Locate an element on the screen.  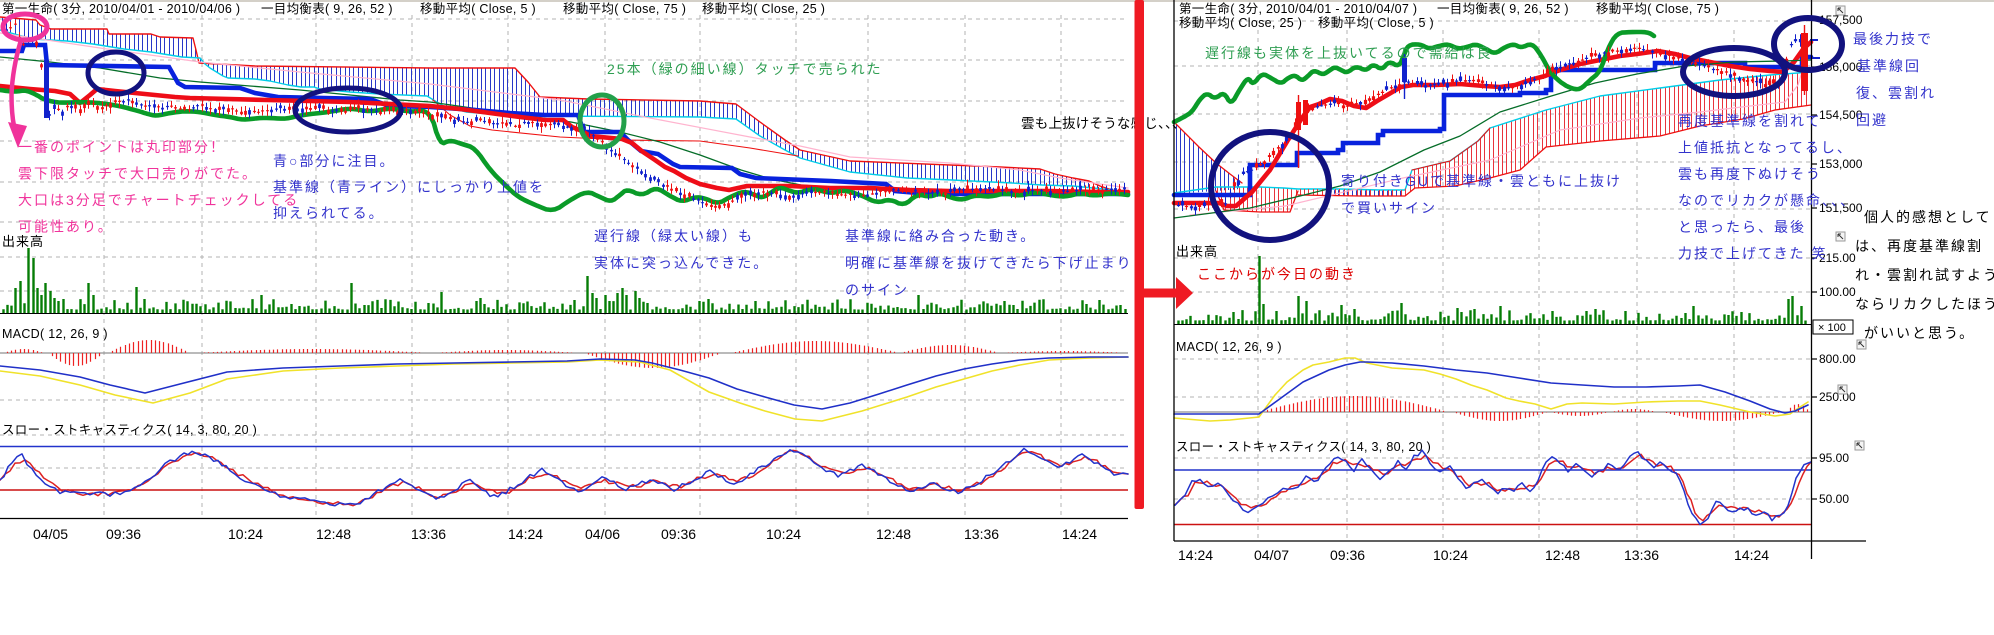
svg-text: 151,500 is located at coordinates (1841, 208).